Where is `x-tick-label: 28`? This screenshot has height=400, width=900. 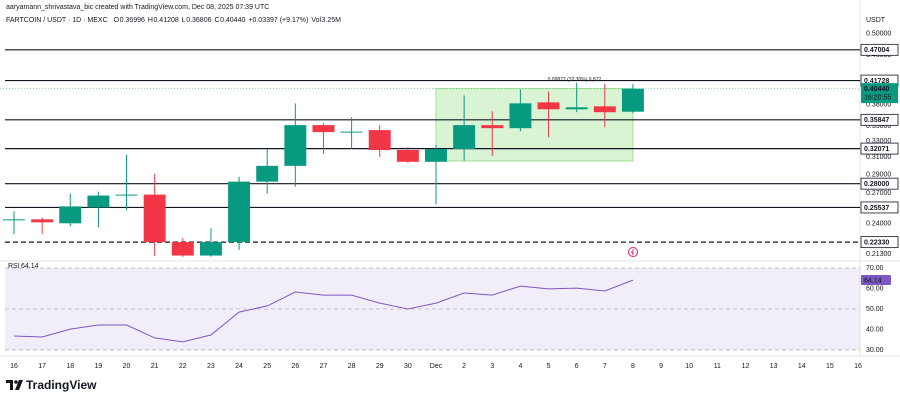 x-tick-label: 28 is located at coordinates (352, 366).